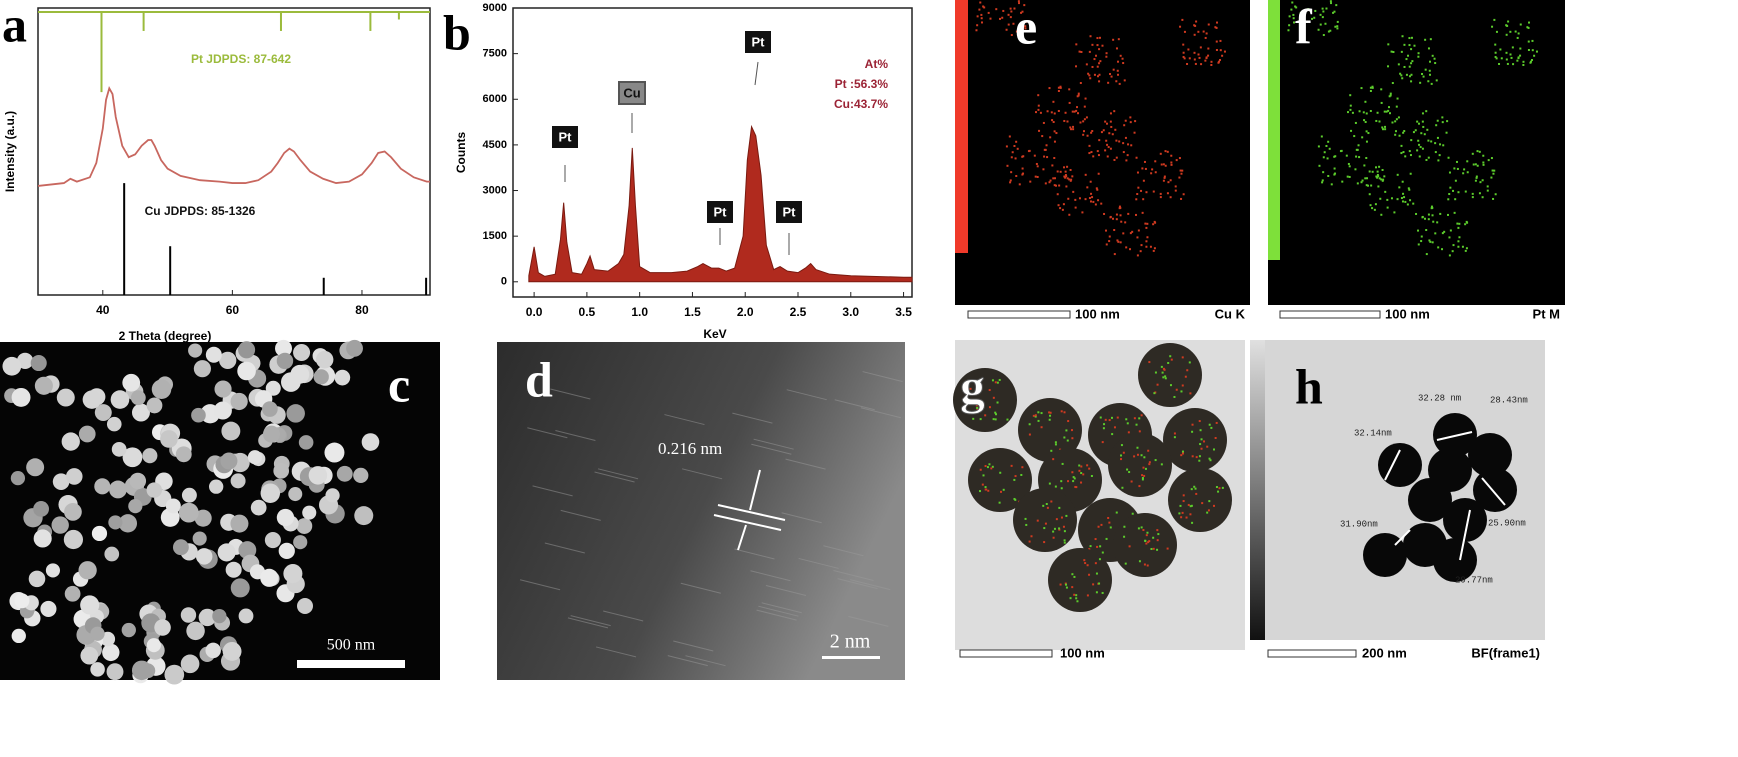 This screenshot has width=1738, height=757. I want to click on panel-label: f, so click(1304, 27).